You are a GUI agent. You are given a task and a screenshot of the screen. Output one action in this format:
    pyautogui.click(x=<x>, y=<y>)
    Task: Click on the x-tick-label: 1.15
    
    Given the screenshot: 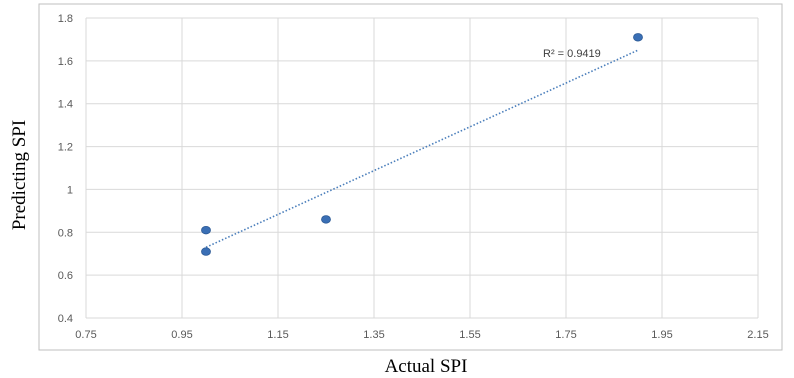 What is the action you would take?
    pyautogui.click(x=277, y=335)
    